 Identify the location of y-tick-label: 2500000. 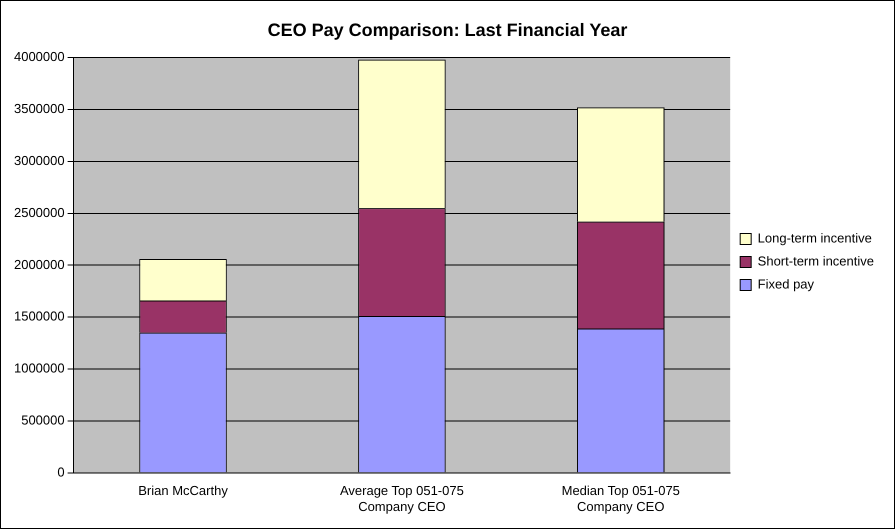
(39, 212).